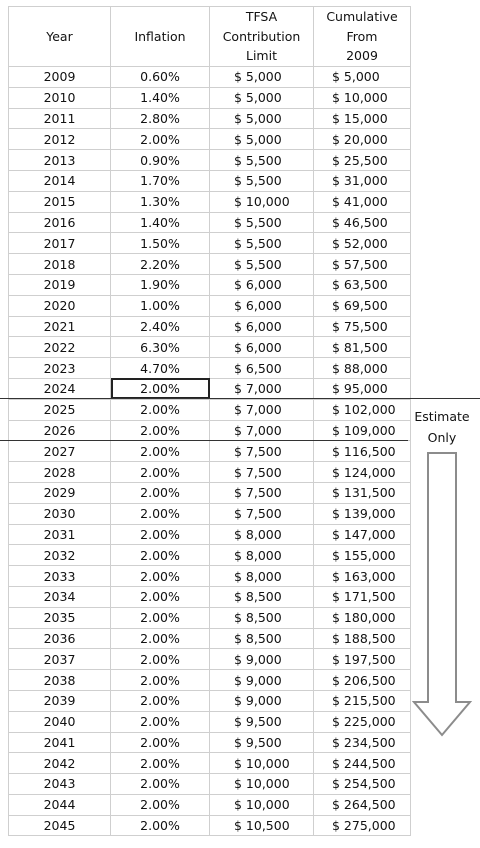 This screenshot has width=480, height=848. I want to click on cumulative-cell: $ 95,000, so click(362, 388).